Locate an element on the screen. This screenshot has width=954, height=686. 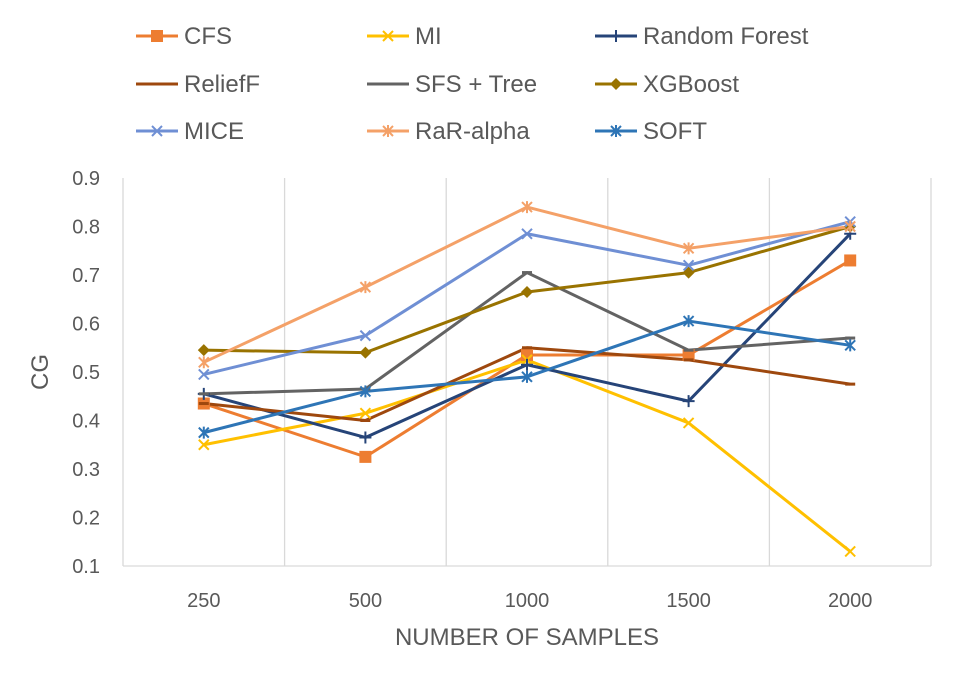
y-axis-ticks: 0.1 0.2 0.3 0.4 0.5 0.6 0.7 0.8 0.9 is located at coordinates (86, 373).